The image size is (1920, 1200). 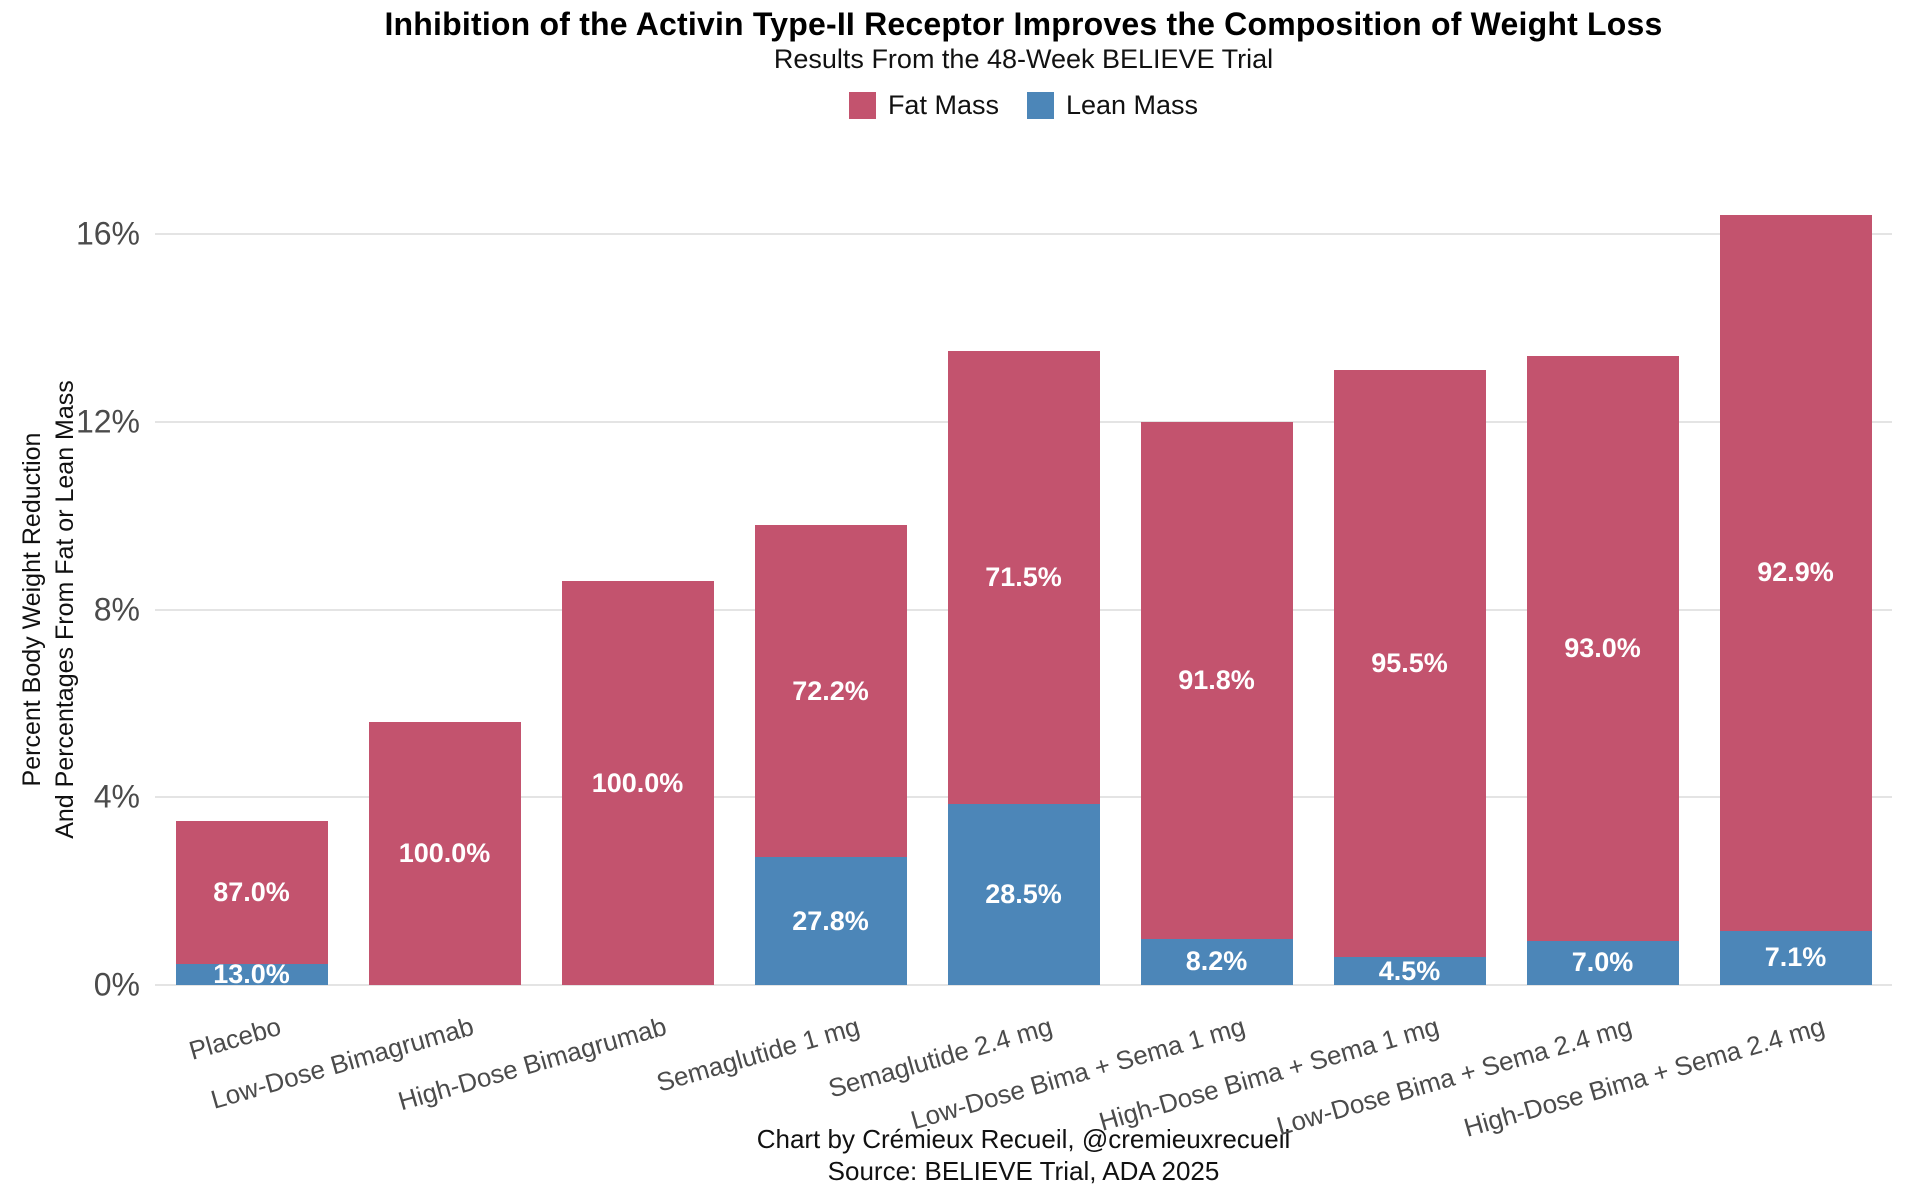 I want to click on chart-subtitle: Results From the 48-Week BELIEVE Trial, so click(x=1023, y=59).